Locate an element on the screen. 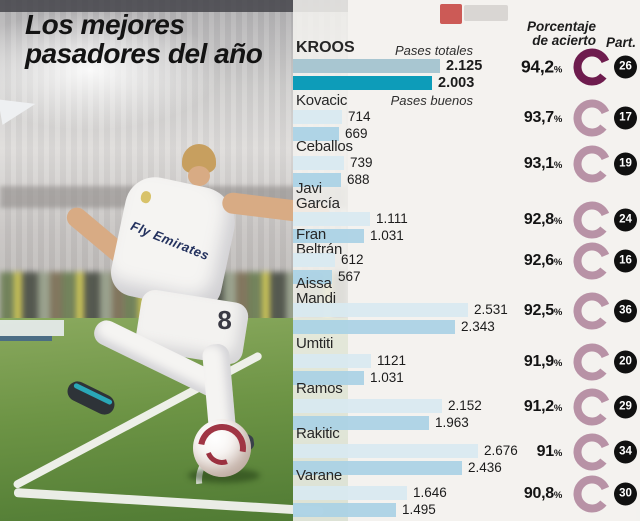 The height and width of the screenshot is (521, 640). accuracy-percent: 93,7% is located at coordinates (542, 117).